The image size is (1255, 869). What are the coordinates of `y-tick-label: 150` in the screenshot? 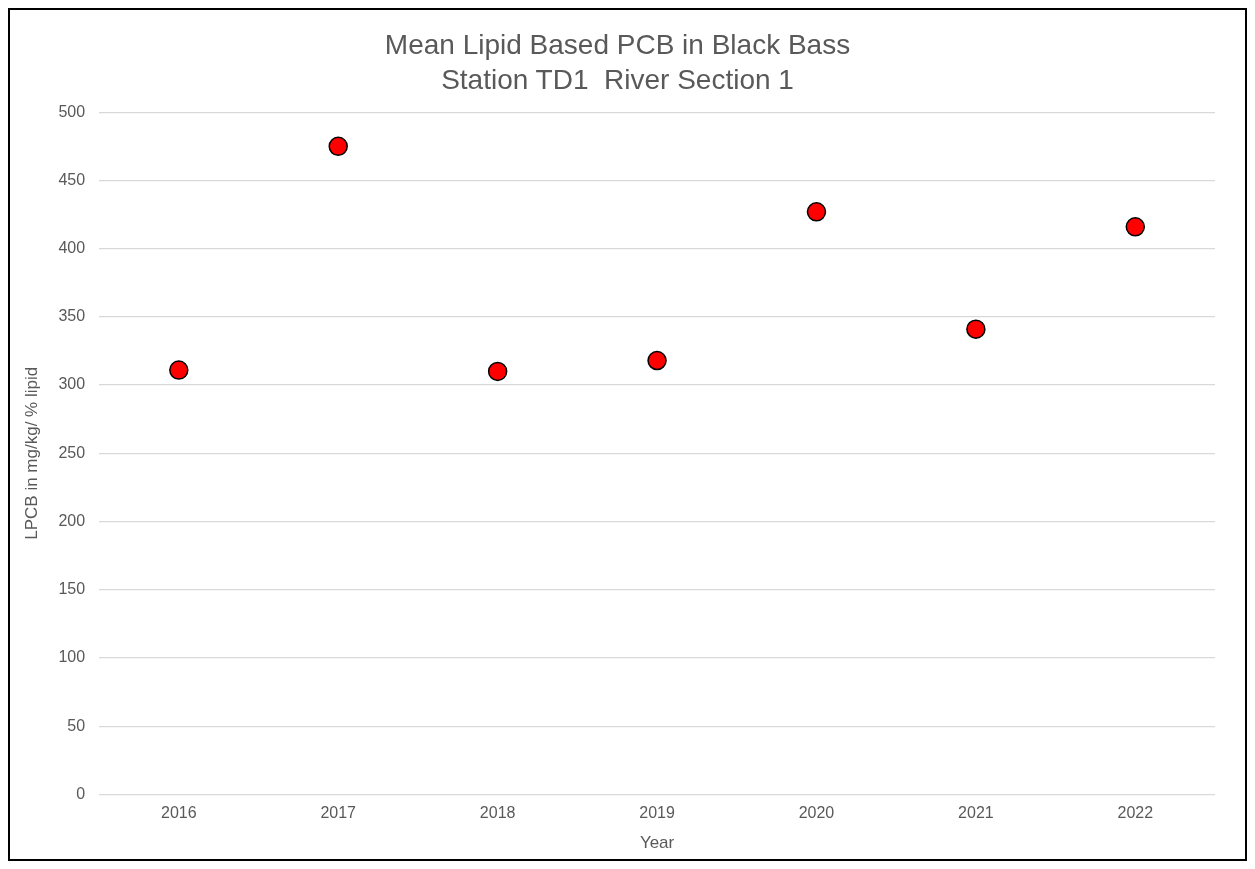 It's located at (72, 589).